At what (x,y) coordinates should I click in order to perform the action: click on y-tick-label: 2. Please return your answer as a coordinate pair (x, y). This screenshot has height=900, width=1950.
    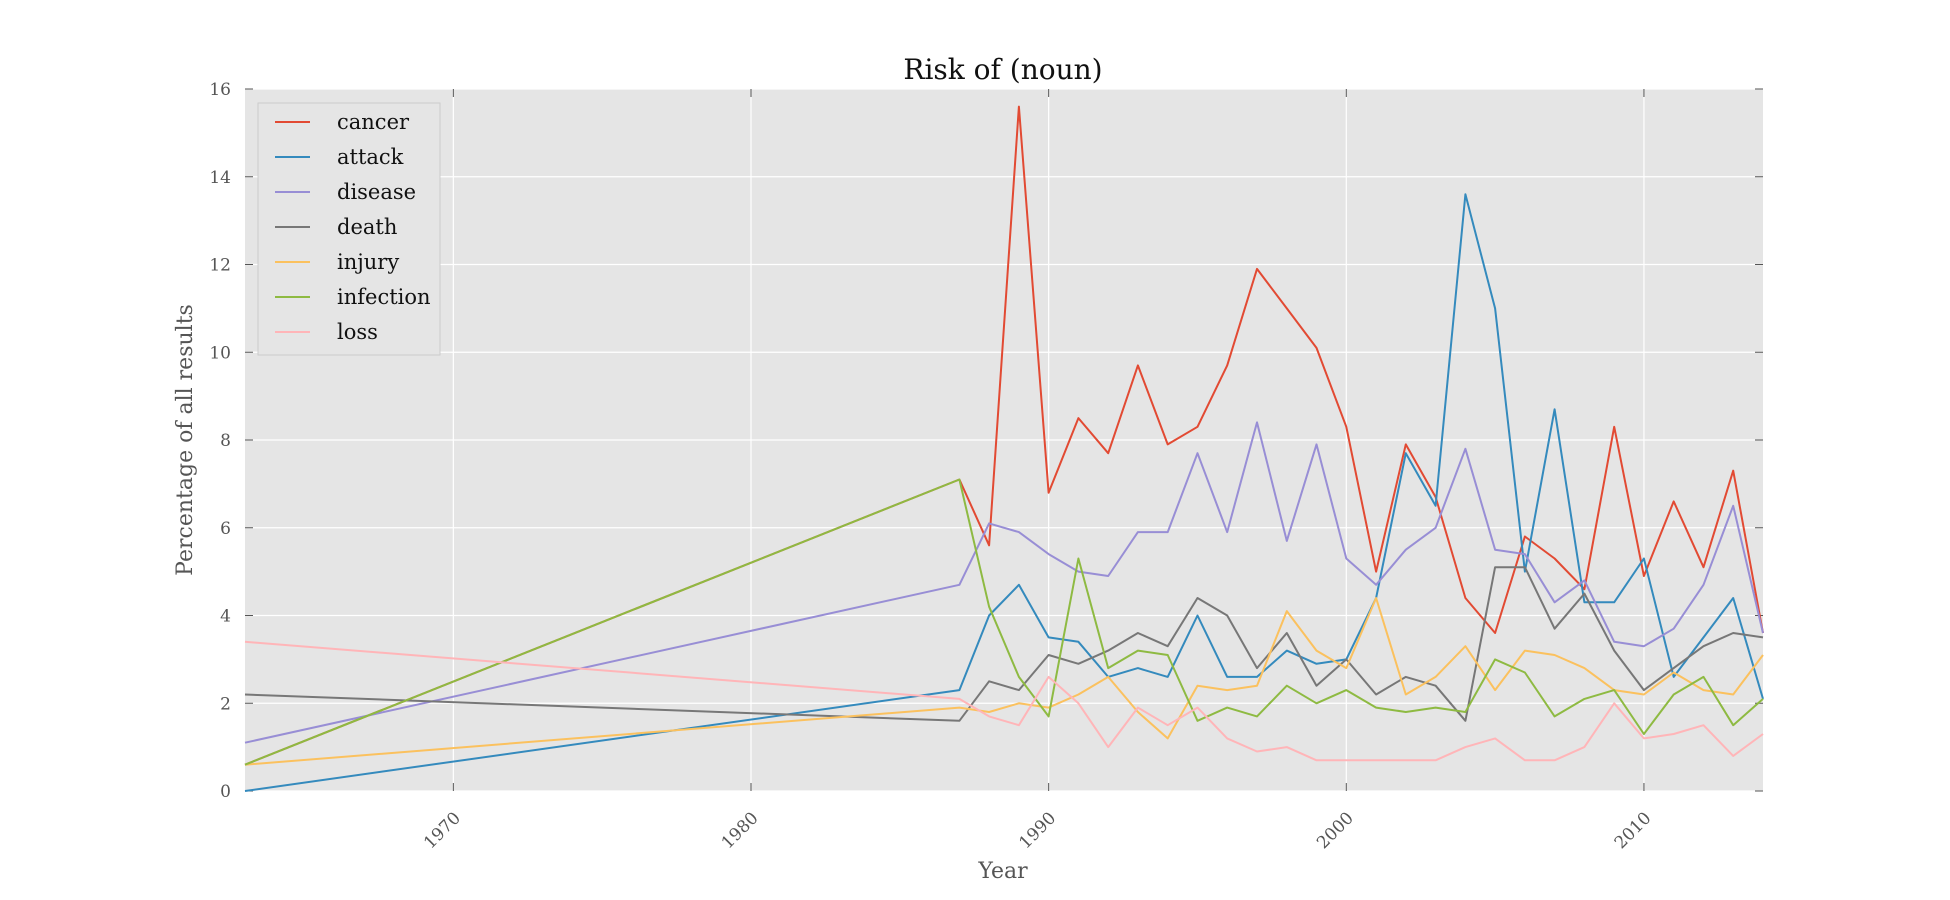
    Looking at the image, I should click on (225, 704).